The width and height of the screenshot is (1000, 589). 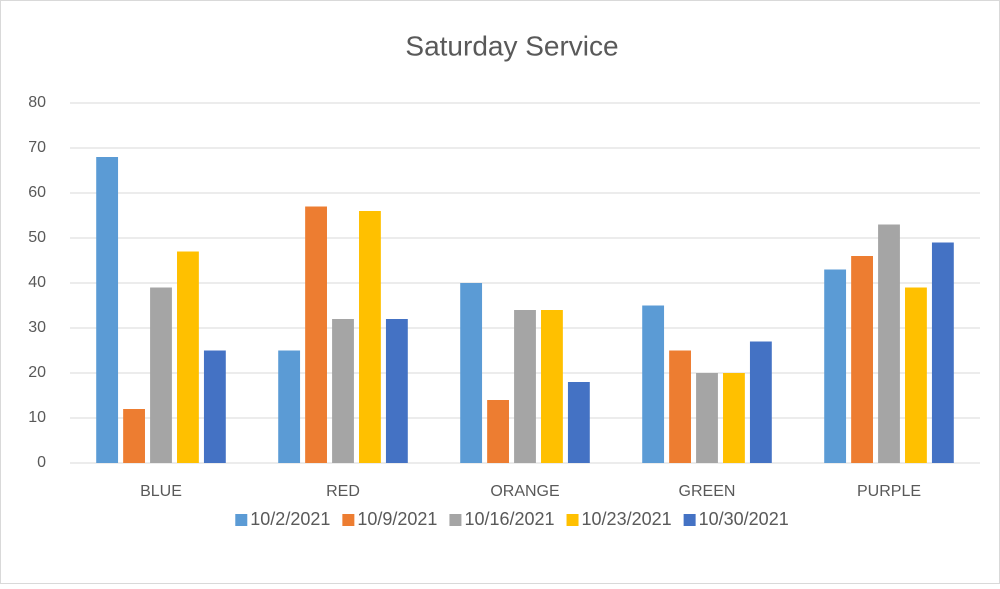 What do you see at coordinates (37, 102) in the screenshot?
I see `y-tick-label: 80` at bounding box center [37, 102].